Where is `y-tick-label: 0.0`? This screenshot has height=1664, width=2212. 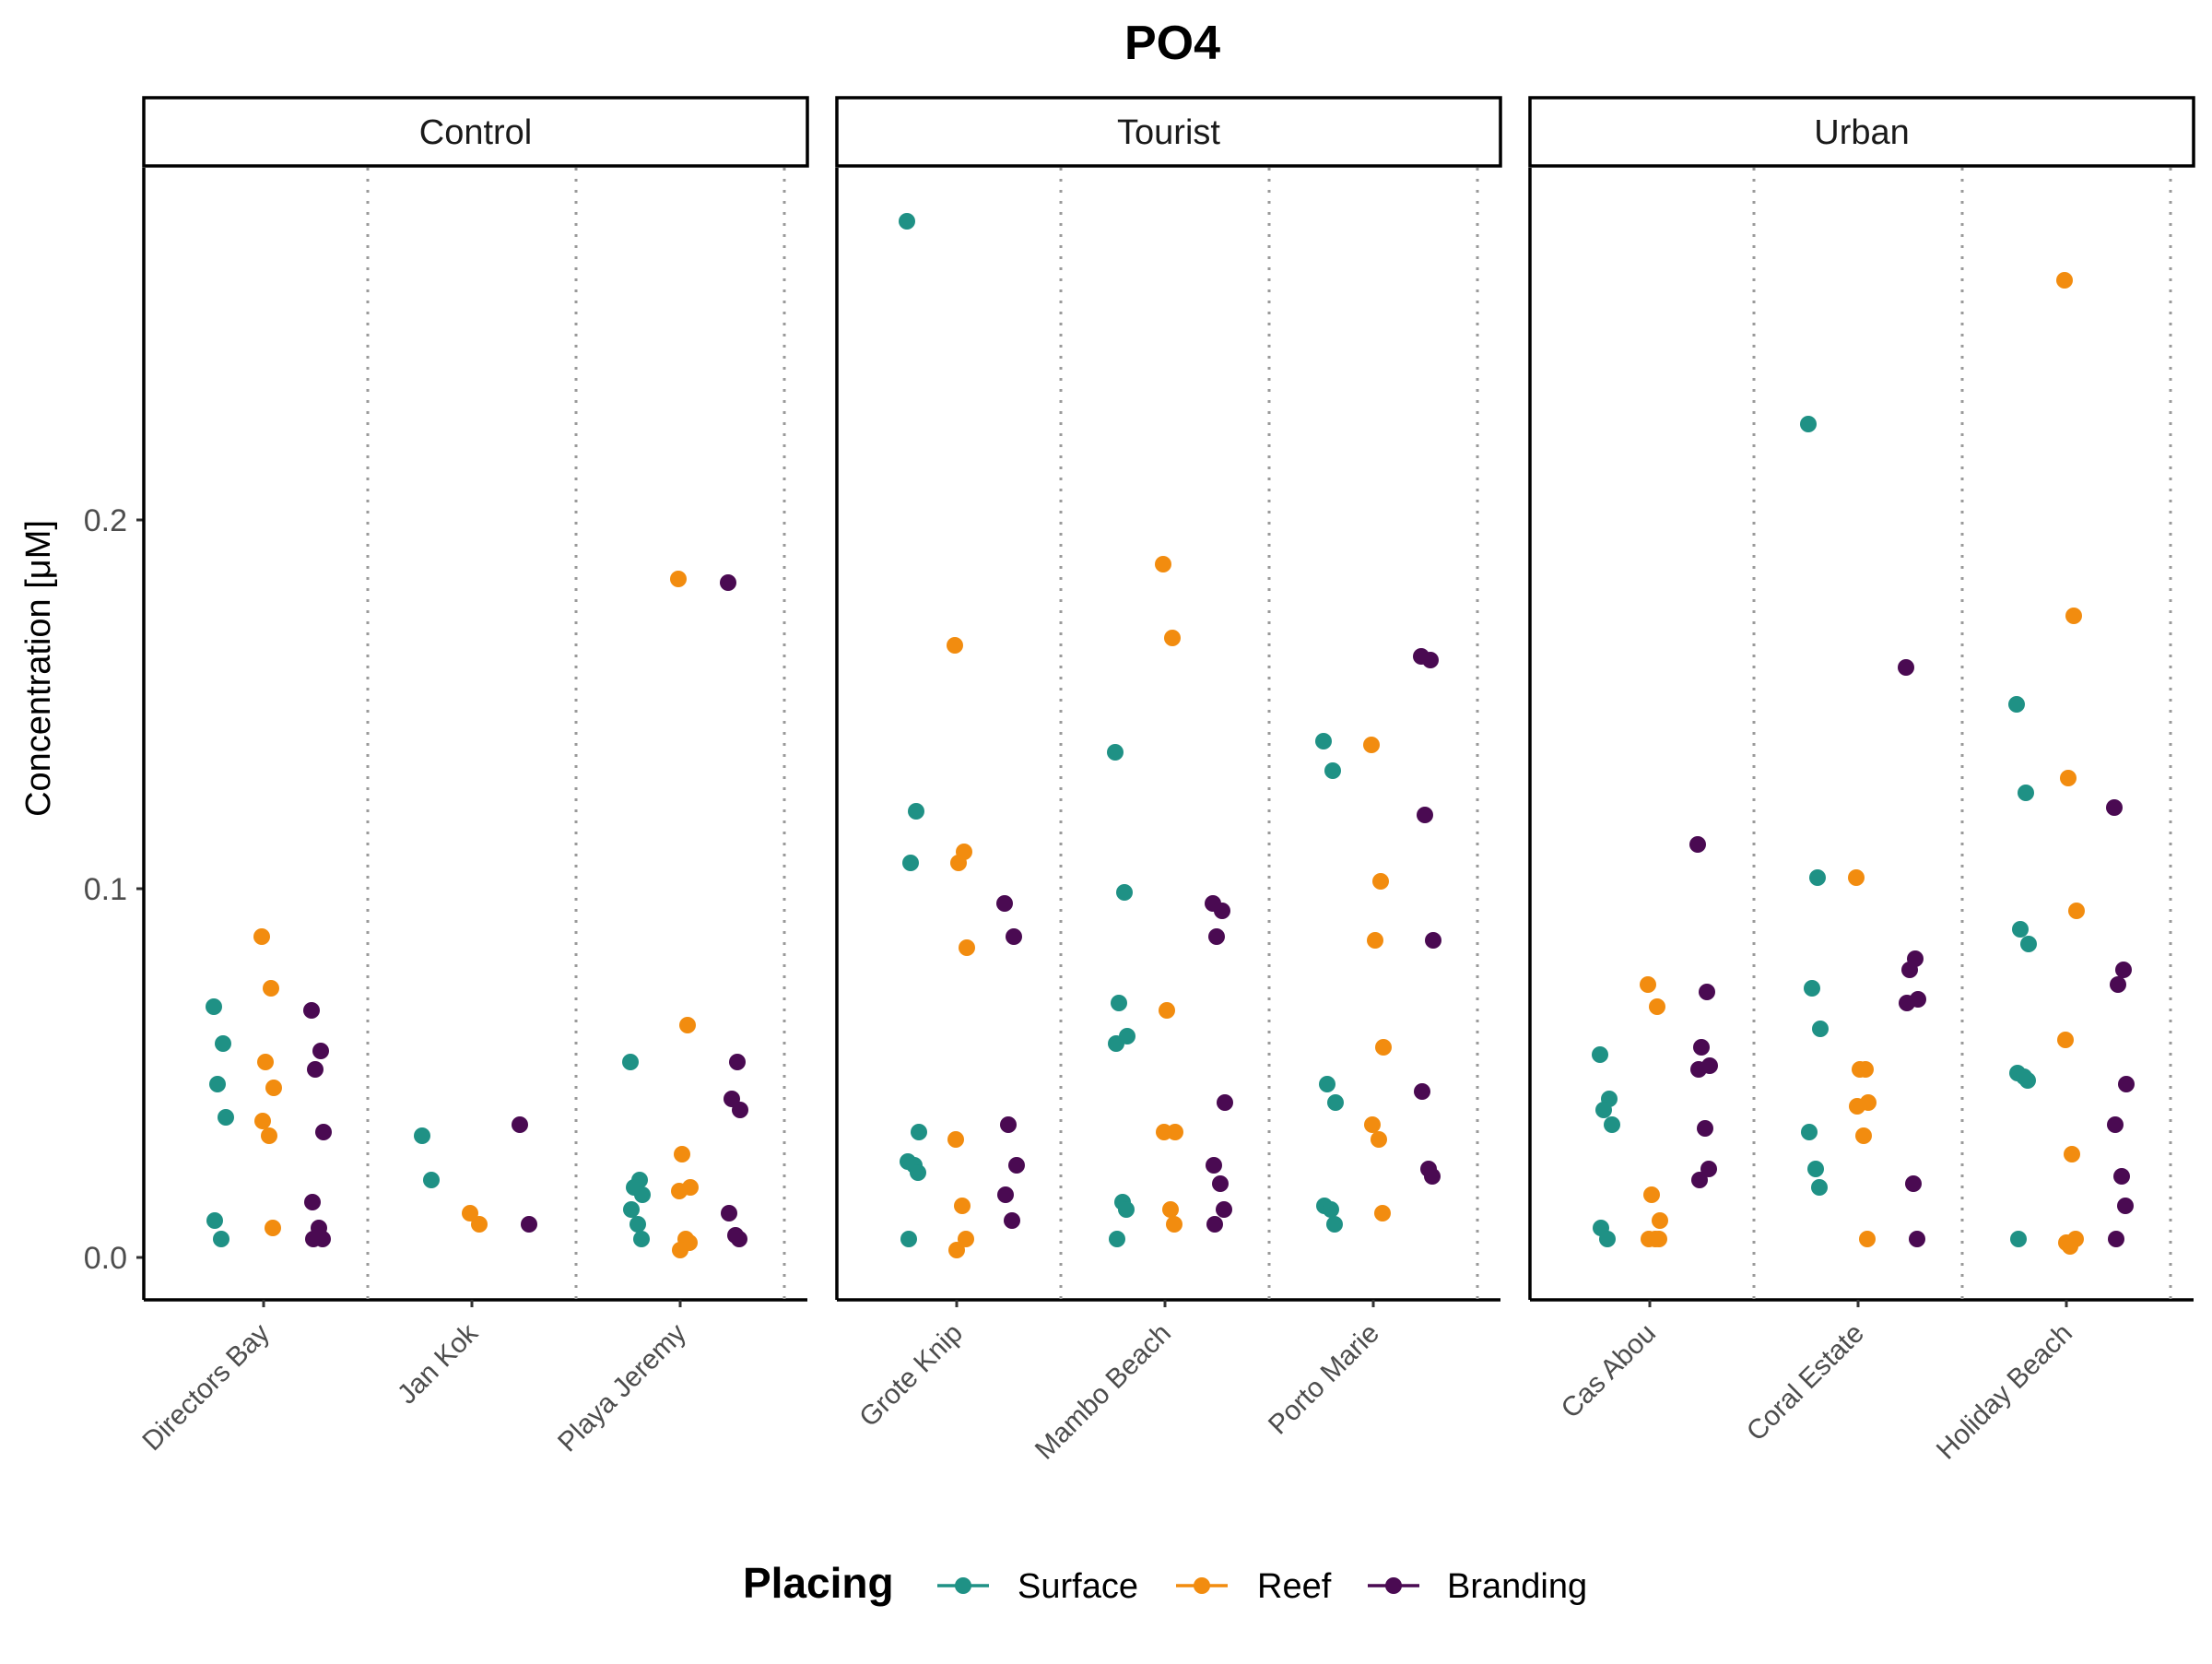 y-tick-label: 0.0 is located at coordinates (105, 1258).